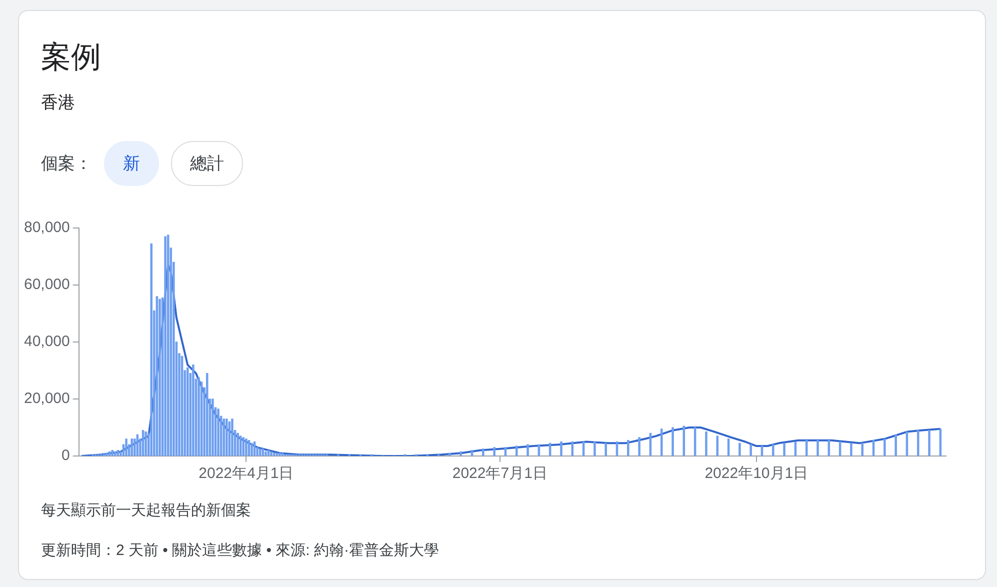 The width and height of the screenshot is (997, 587). What do you see at coordinates (240, 550) in the screenshot?
I see `text: 更新時間：2 天前 • 關於這些數據 • 來源: 約翰·霍普金斯大學` at bounding box center [240, 550].